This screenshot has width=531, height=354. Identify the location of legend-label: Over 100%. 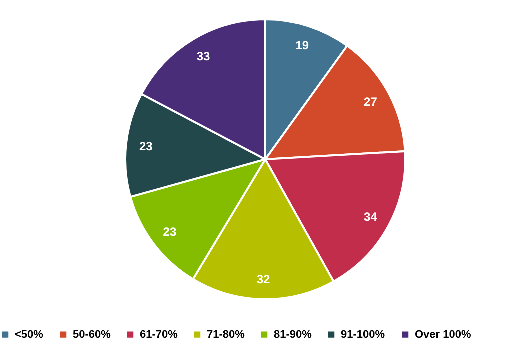
(443, 334).